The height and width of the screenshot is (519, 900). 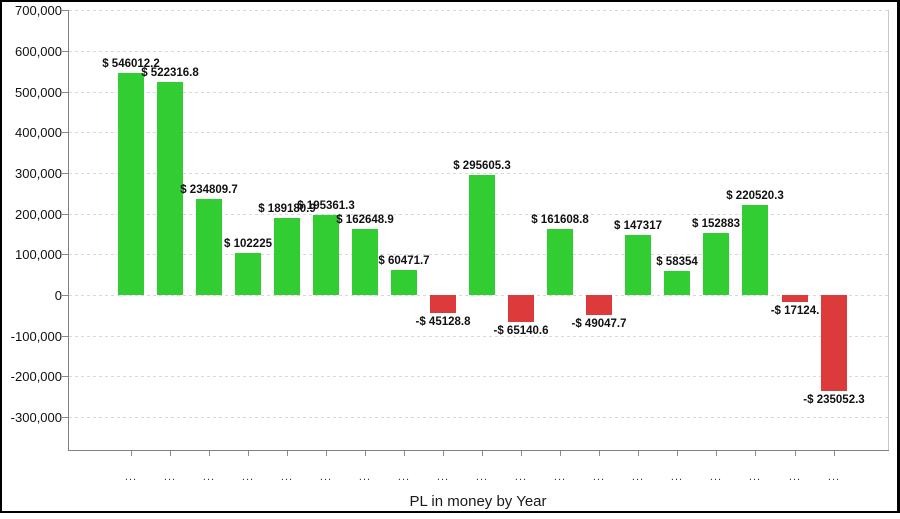 What do you see at coordinates (170, 73) in the screenshot?
I see `bar-value-label: $ 522316.8` at bounding box center [170, 73].